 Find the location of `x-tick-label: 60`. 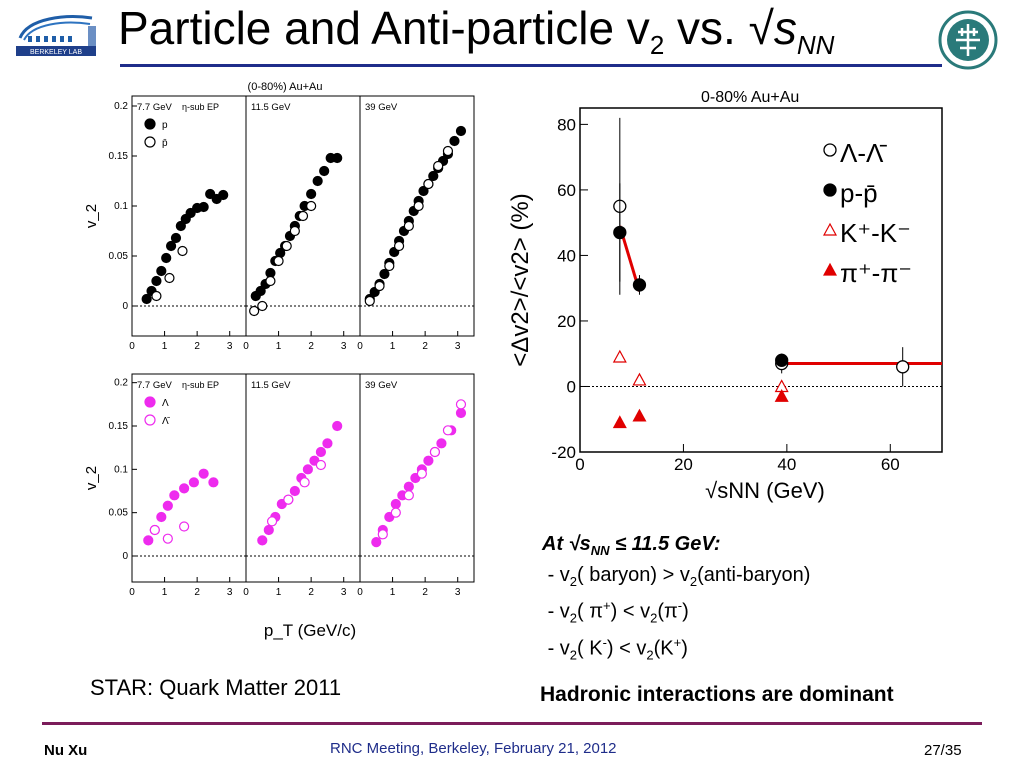

x-tick-label: 60 is located at coordinates (890, 464).